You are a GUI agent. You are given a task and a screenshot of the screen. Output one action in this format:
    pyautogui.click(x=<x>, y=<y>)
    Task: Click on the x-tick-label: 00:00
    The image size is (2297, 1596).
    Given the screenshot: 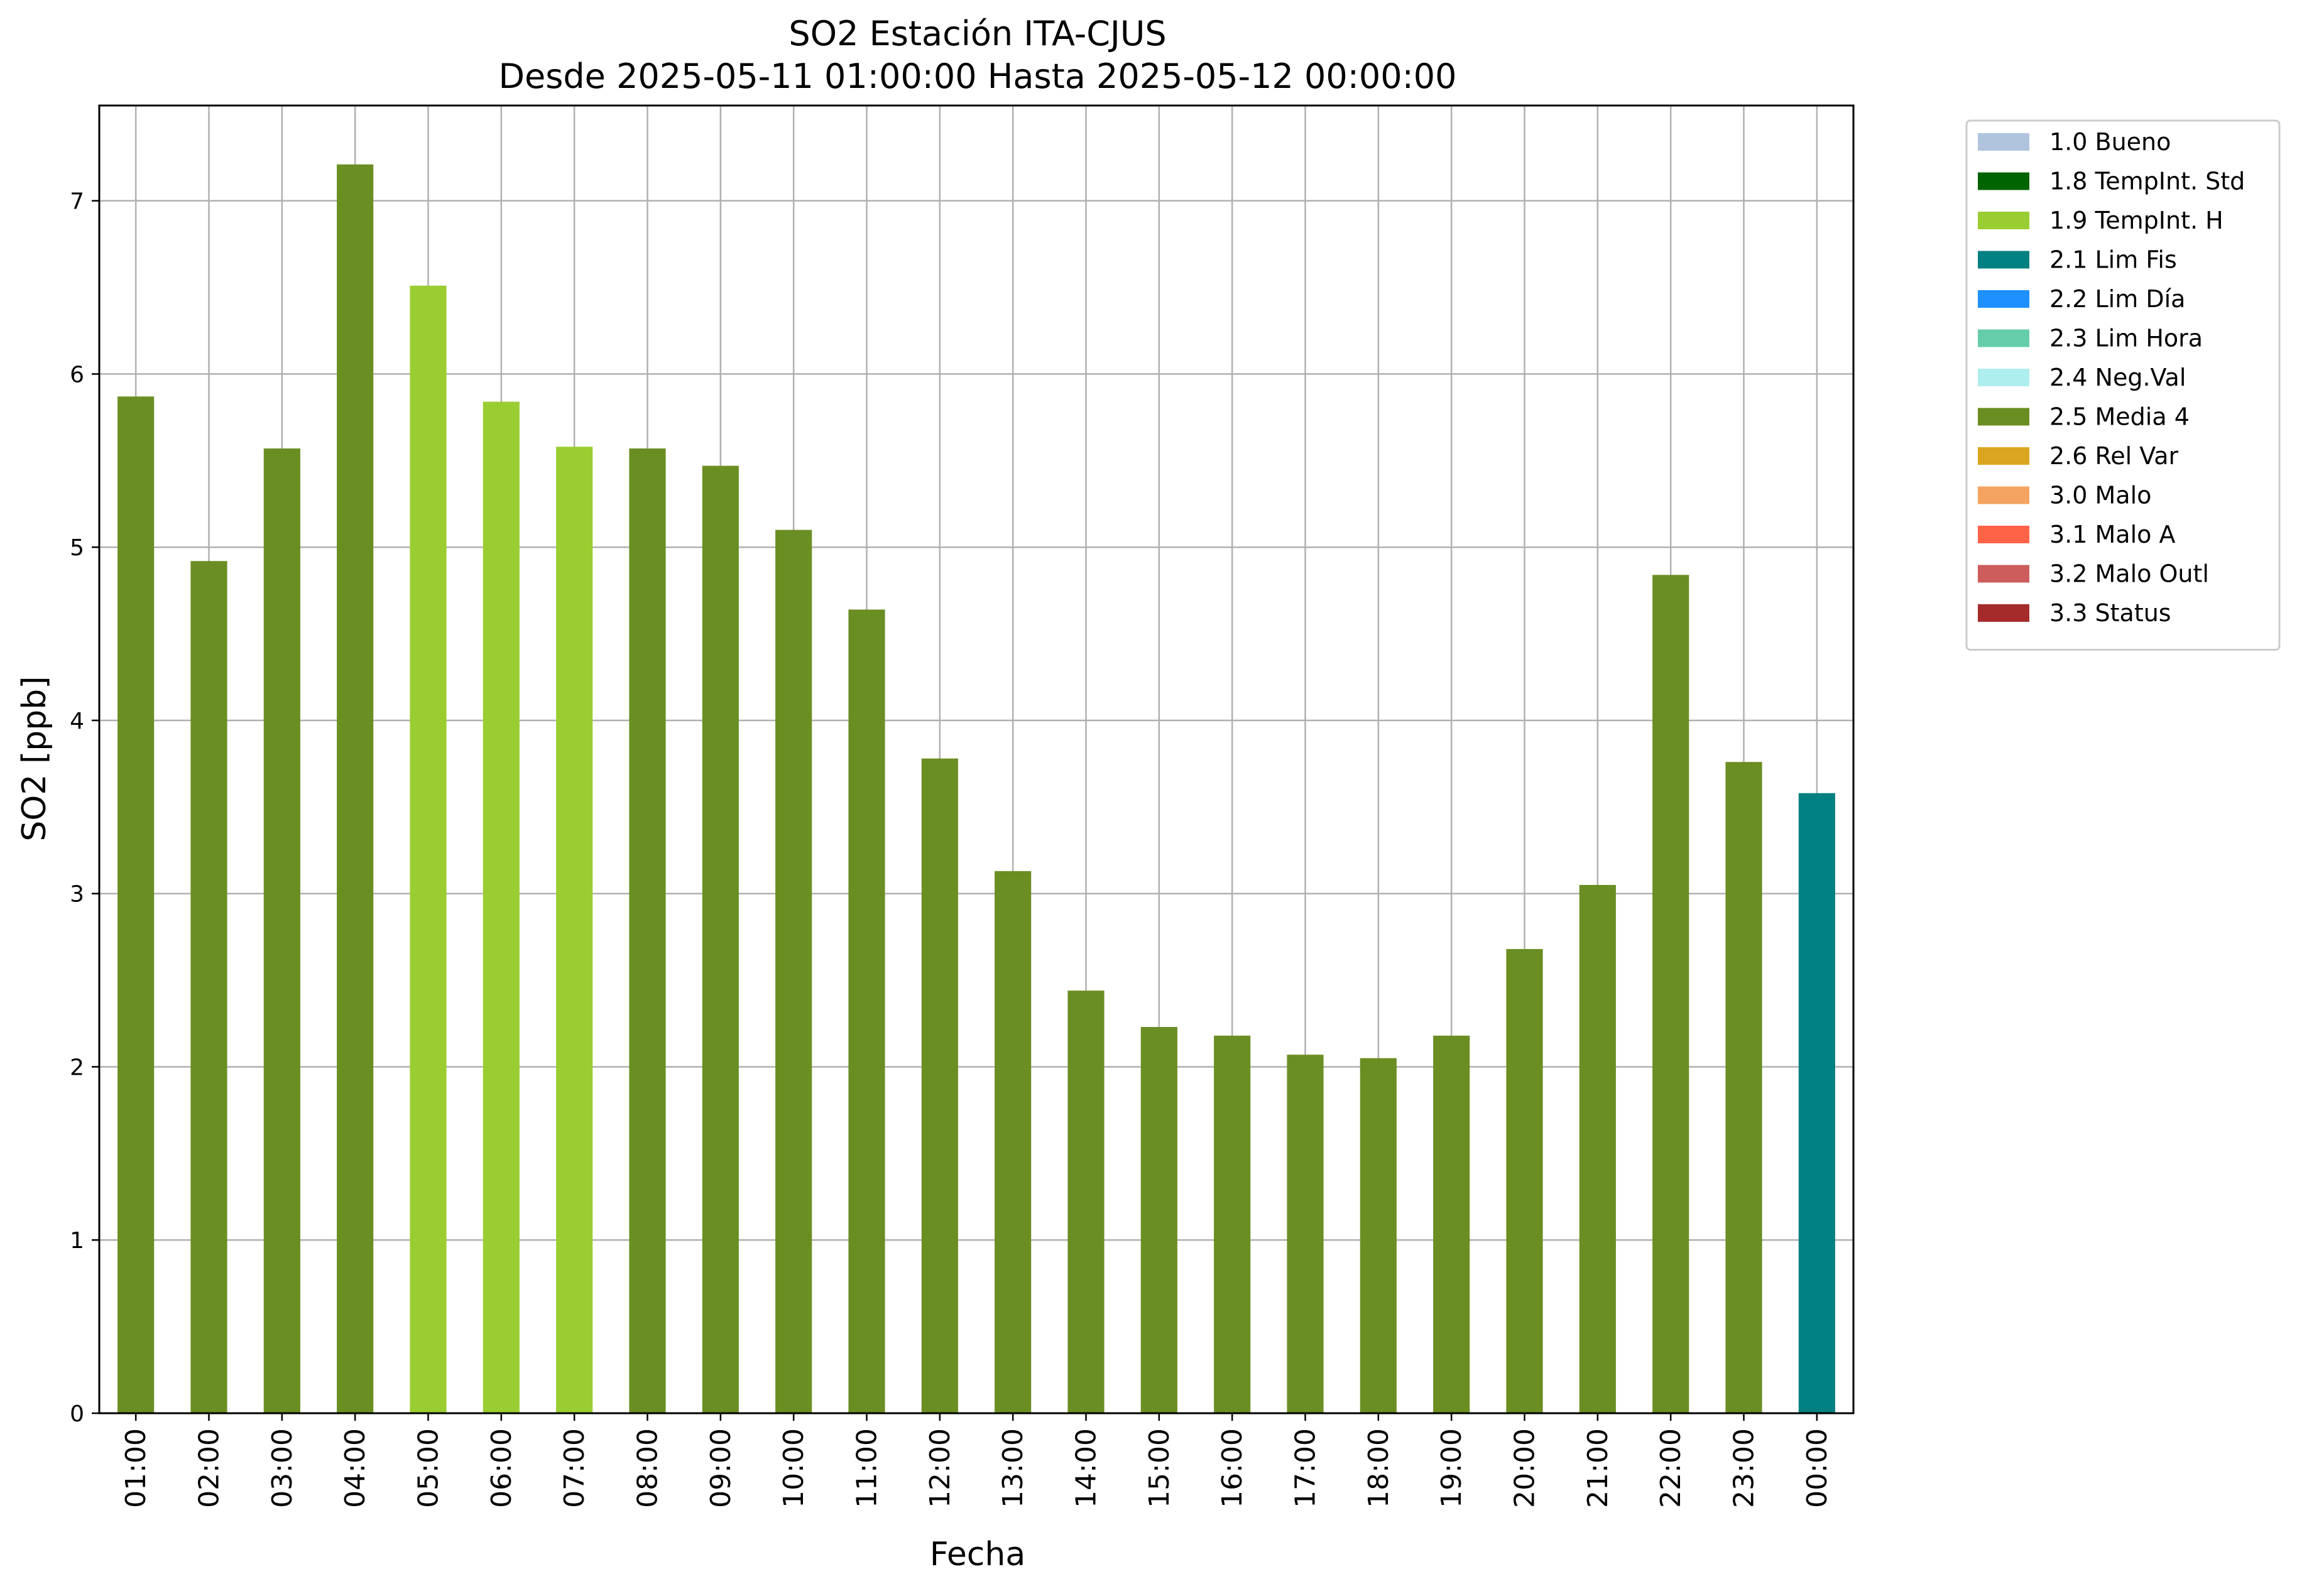 What is the action you would take?
    pyautogui.click(x=1817, y=1468)
    